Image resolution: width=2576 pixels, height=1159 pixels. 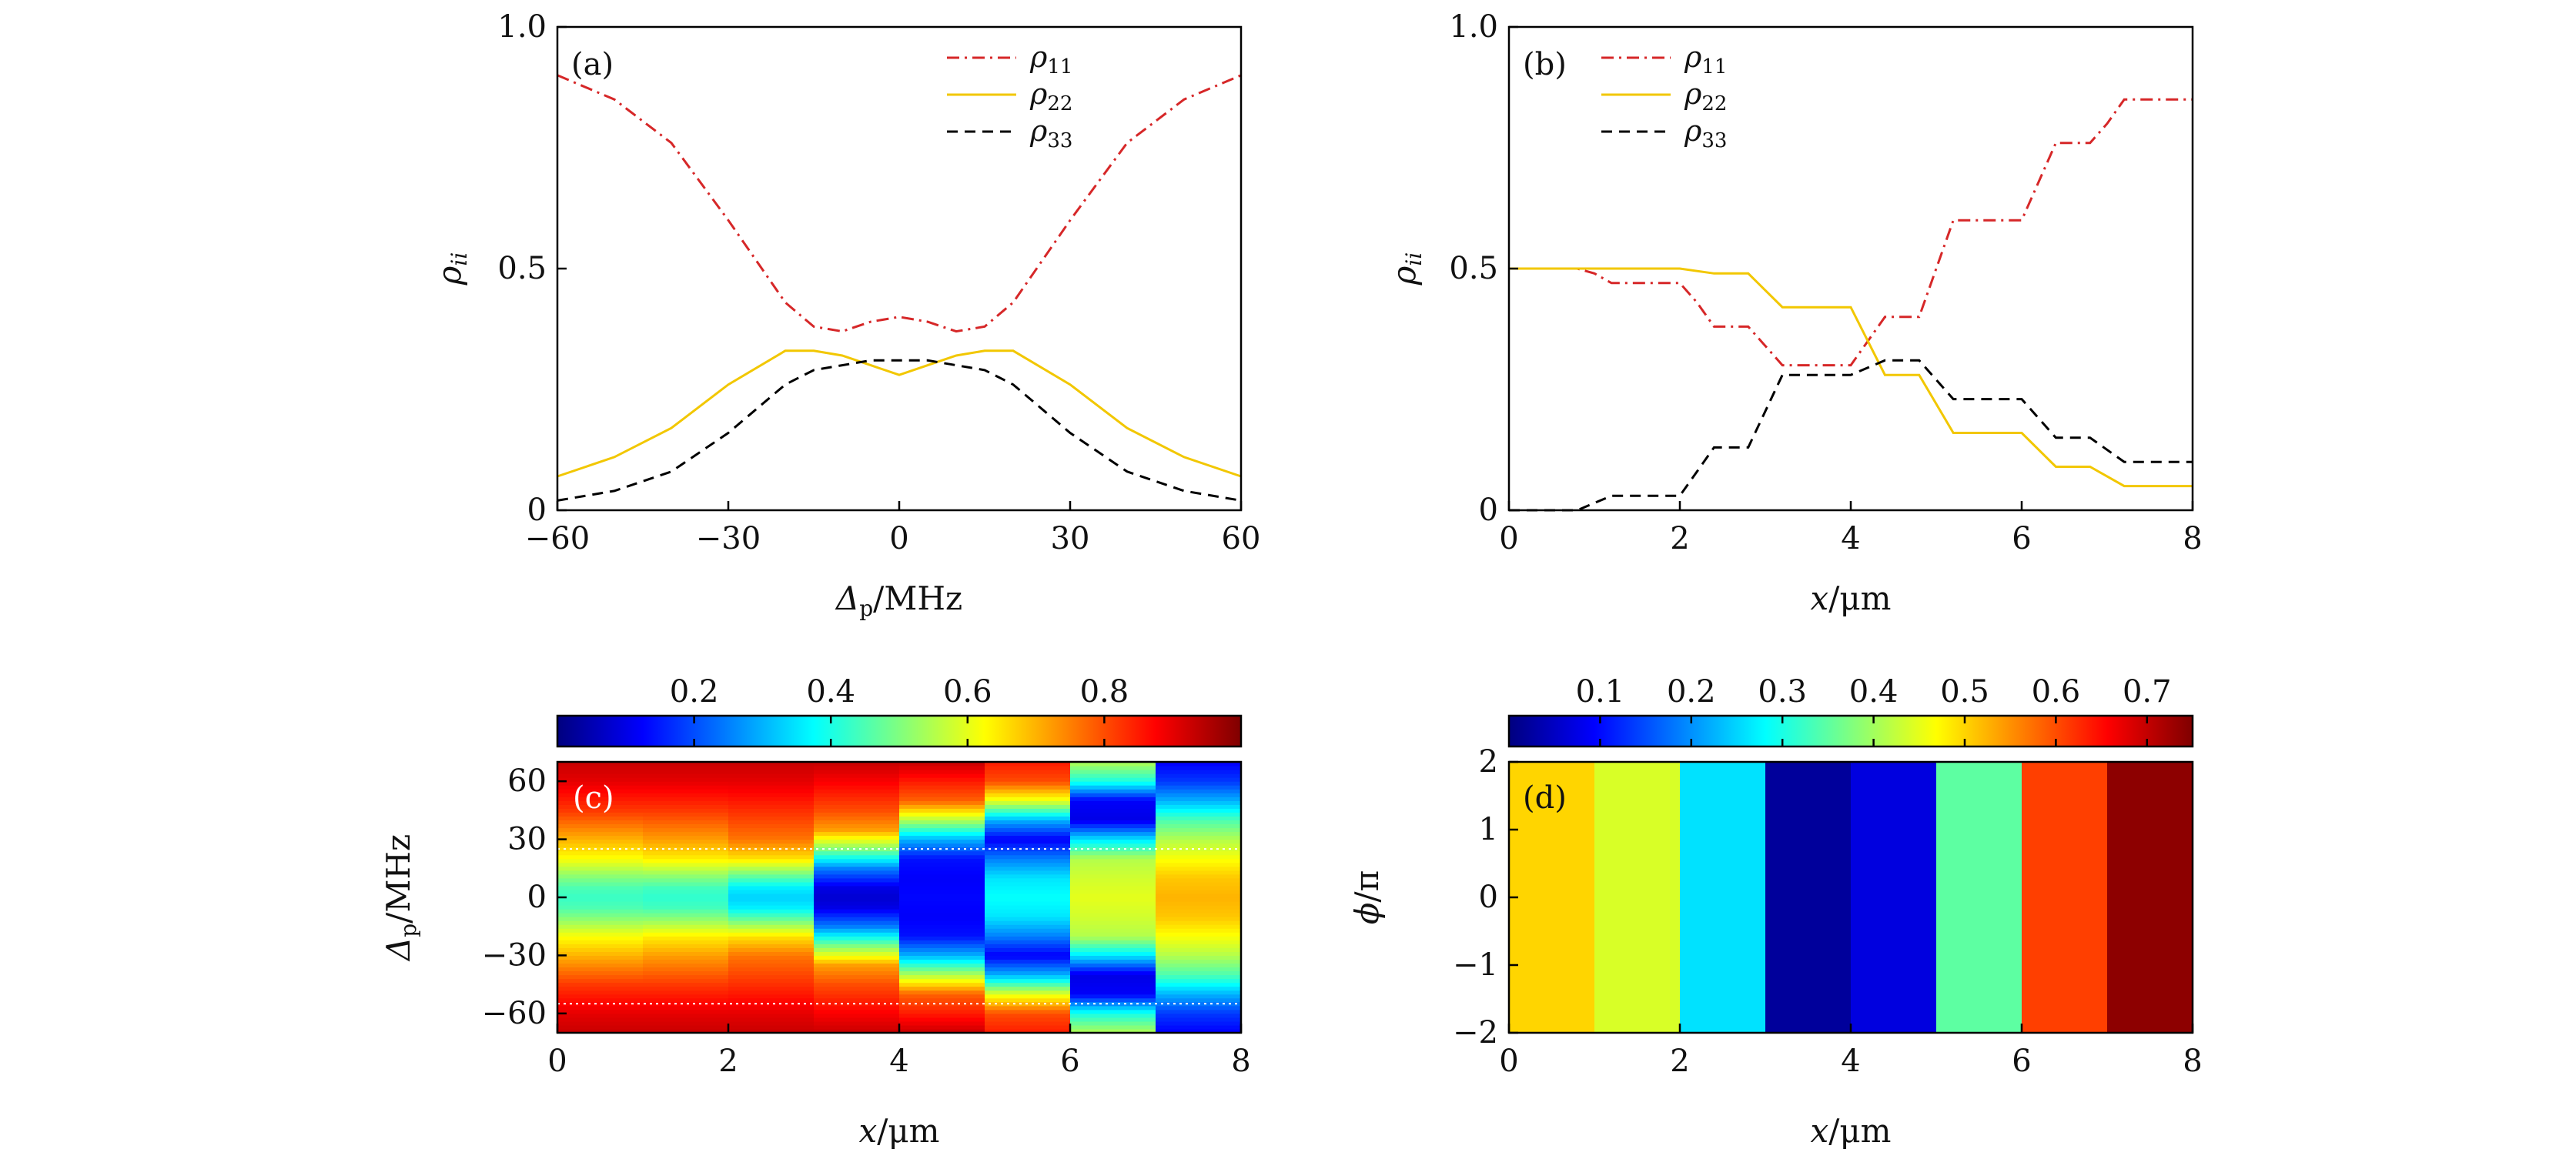 I want to click on panel-c-tag: (c), so click(x=593, y=798).